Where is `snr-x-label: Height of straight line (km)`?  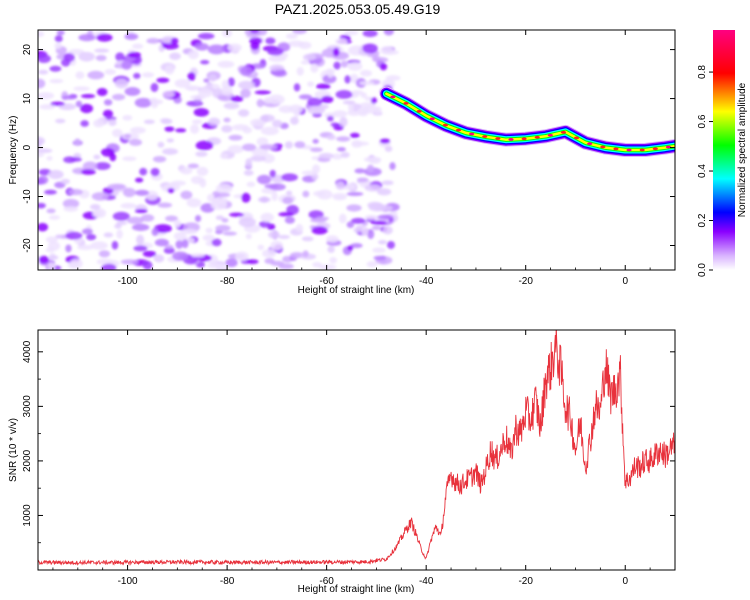
snr-x-label: Height of straight line (km) is located at coordinates (356, 589).